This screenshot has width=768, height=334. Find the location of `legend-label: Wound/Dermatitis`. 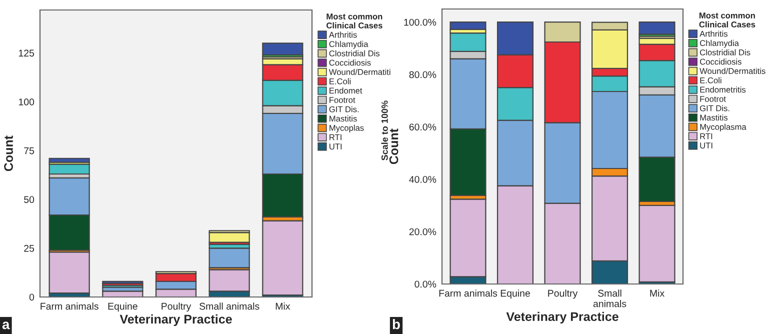

legend-label: Wound/Dermatitis is located at coordinates (733, 71).